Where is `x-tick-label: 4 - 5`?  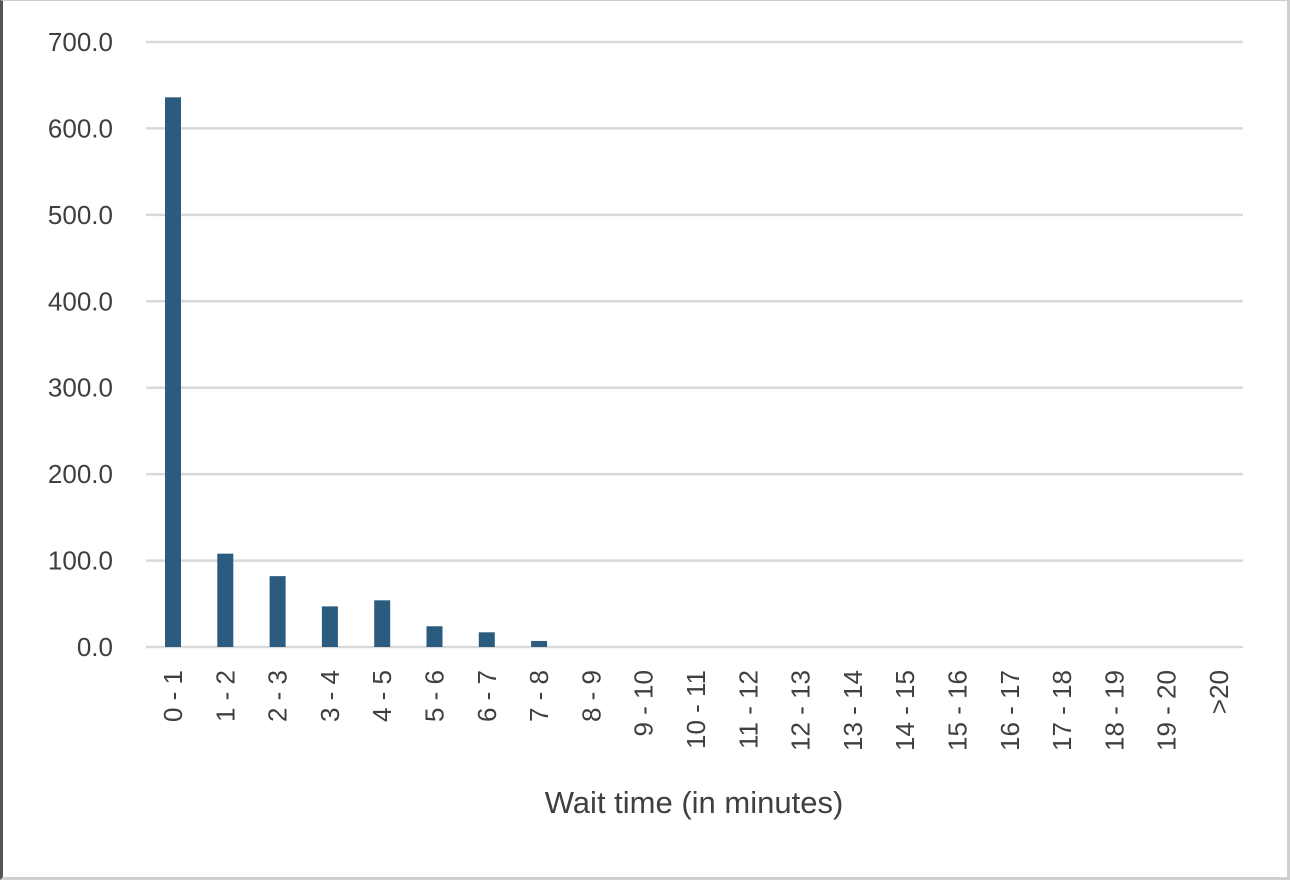 x-tick-label: 4 - 5 is located at coordinates (382, 696).